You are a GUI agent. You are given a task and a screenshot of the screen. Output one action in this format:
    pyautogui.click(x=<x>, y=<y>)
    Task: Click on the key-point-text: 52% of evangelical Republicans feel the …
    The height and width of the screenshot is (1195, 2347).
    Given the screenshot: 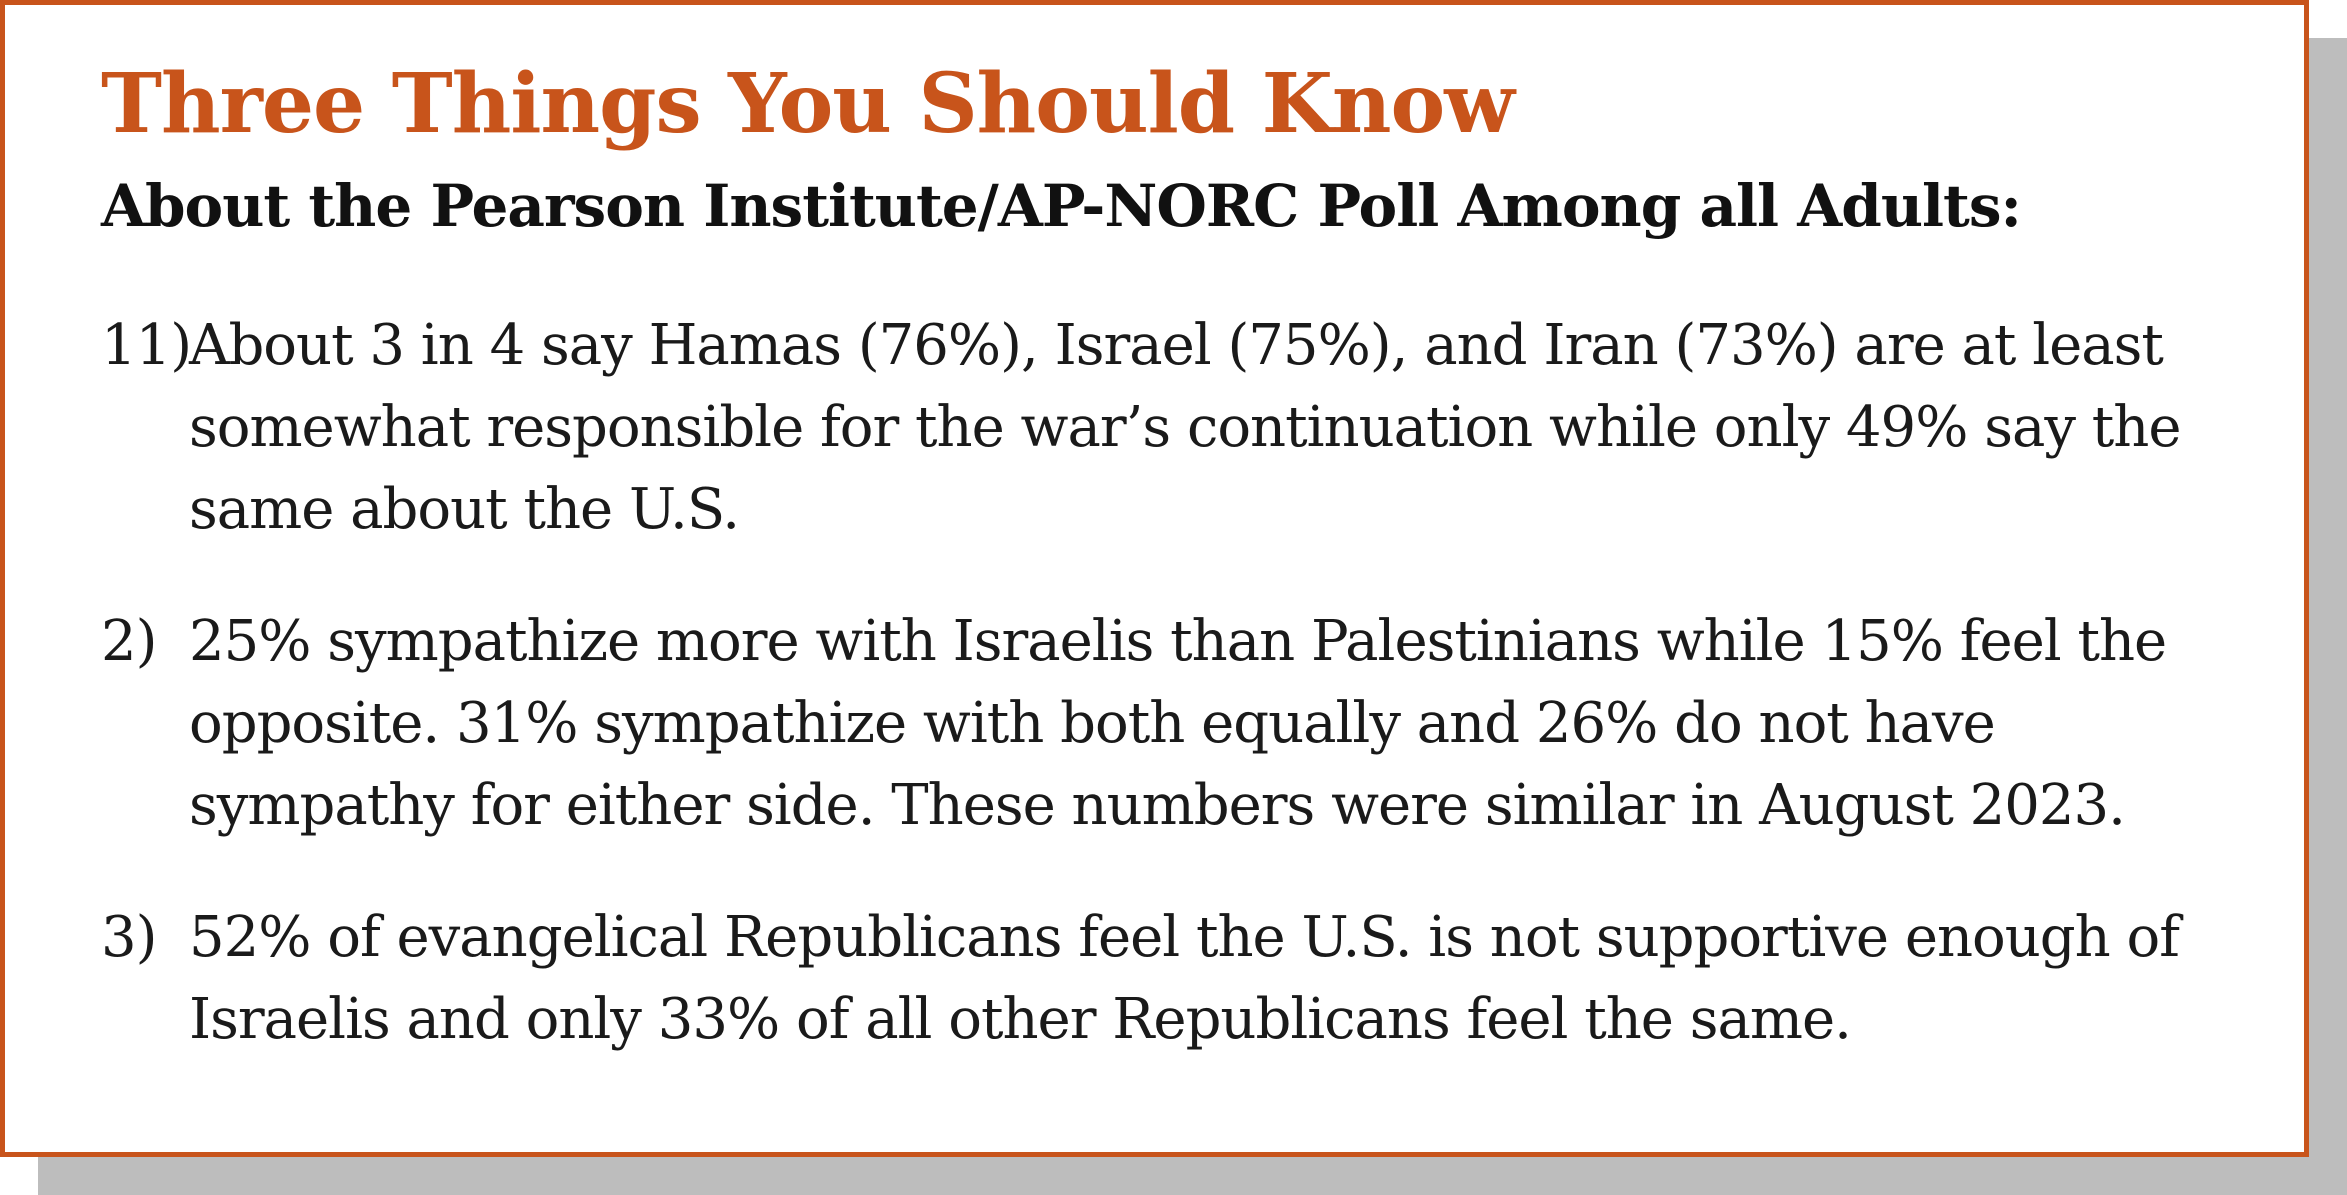 What is the action you would take?
    pyautogui.click(x=1184, y=978)
    